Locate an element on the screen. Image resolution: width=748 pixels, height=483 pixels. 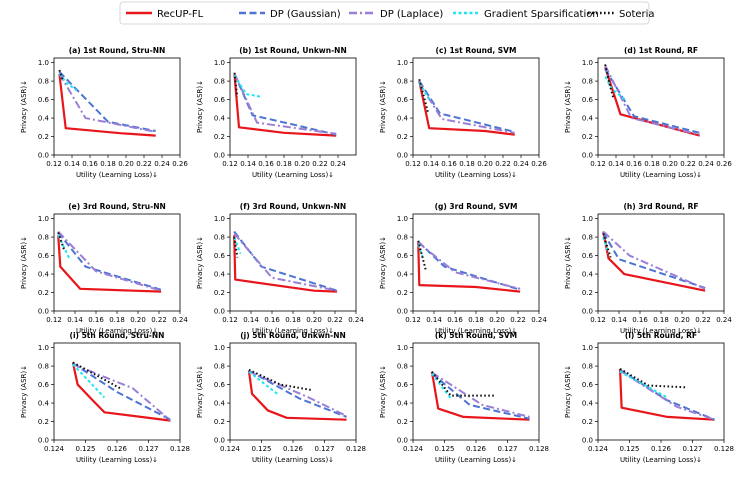
x-tick-label: 0.128 is located at coordinates (356, 449).